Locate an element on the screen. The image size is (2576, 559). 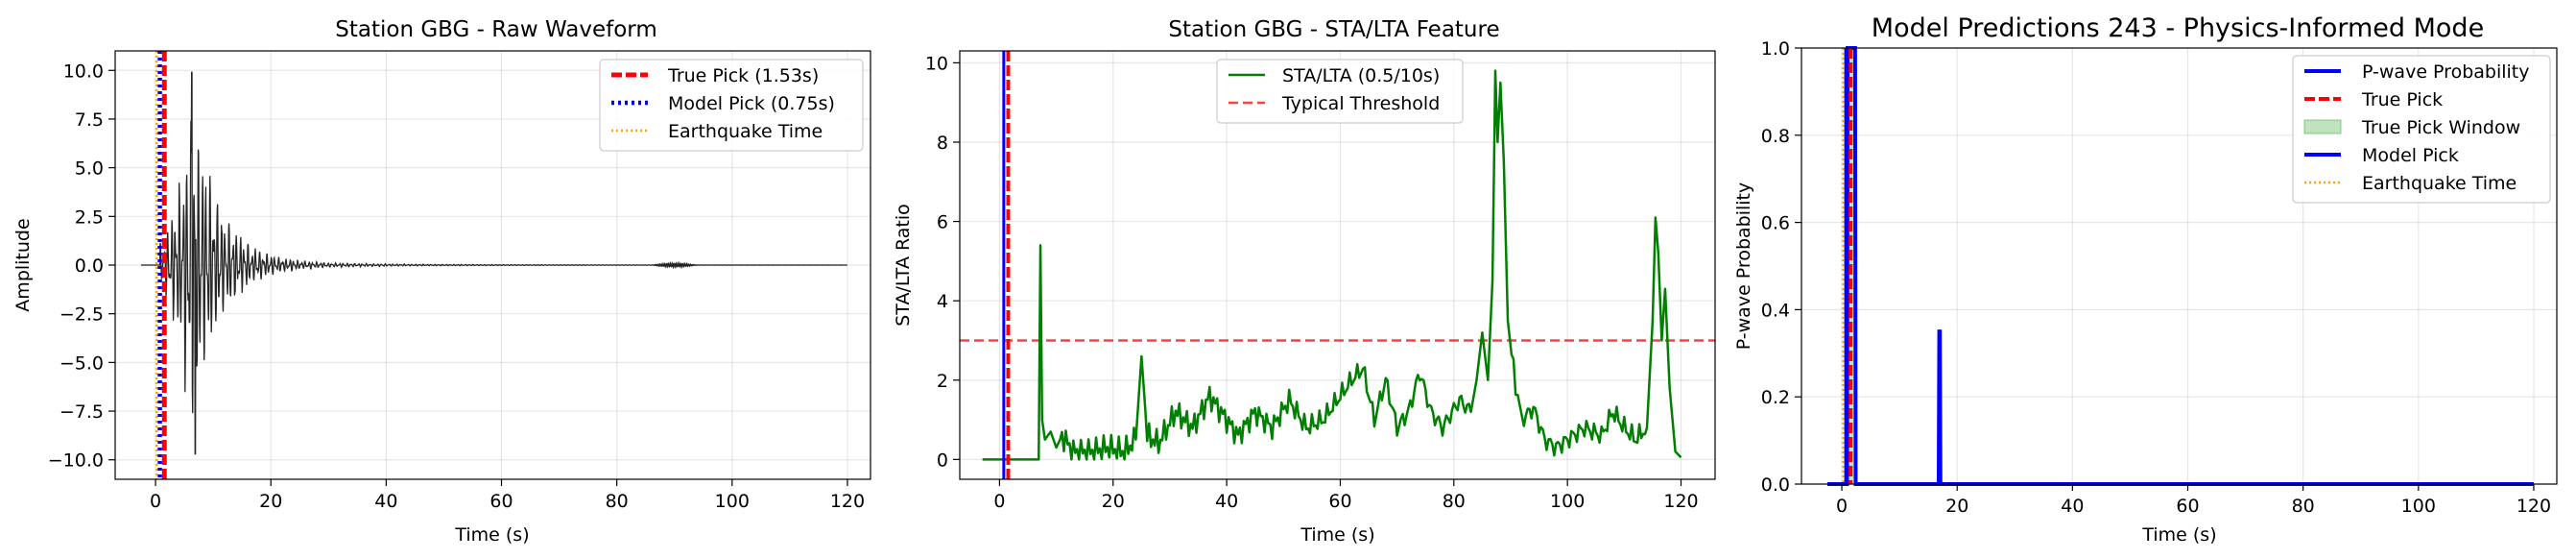
y-tick-label: 10.0 is located at coordinates (83, 71).